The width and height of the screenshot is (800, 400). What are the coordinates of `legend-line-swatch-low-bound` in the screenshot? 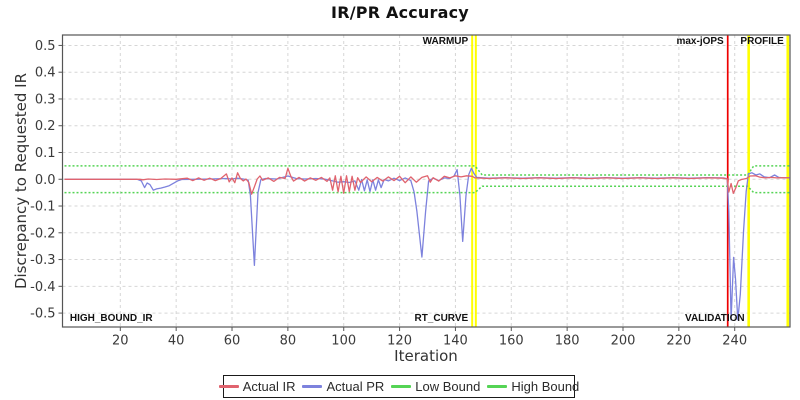 It's located at (401, 386).